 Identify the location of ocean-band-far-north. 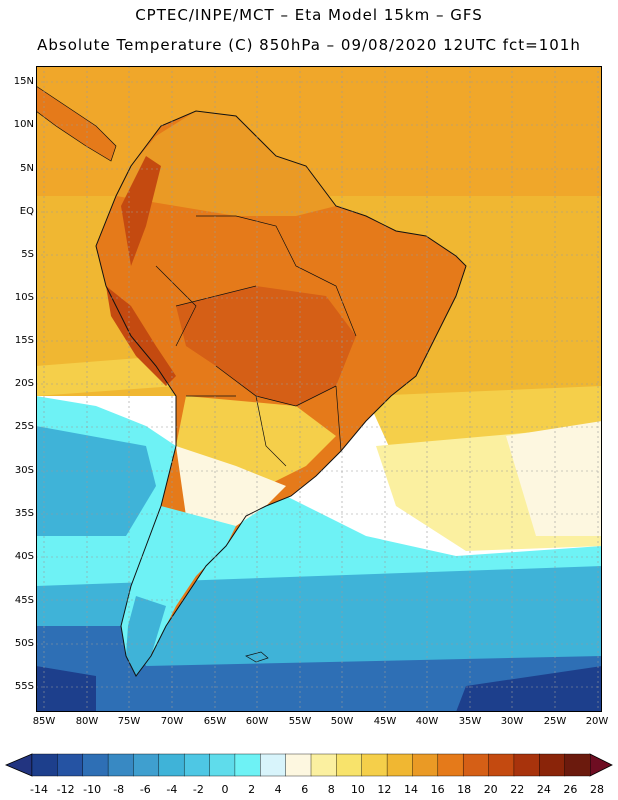
(319, 131).